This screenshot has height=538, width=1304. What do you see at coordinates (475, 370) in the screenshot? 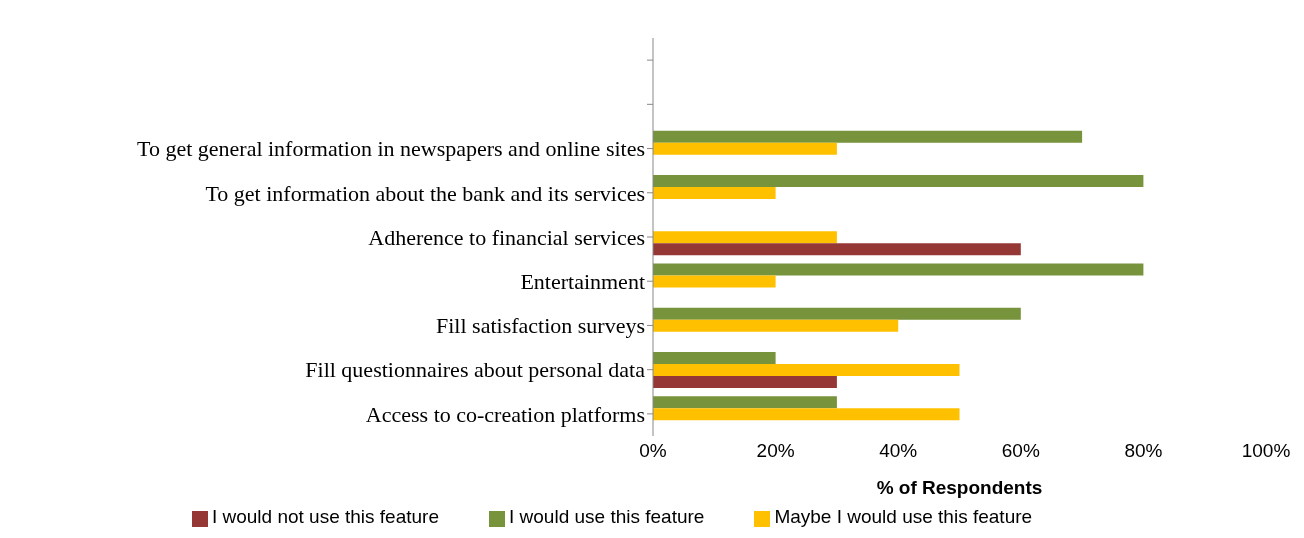
I see `y-tick-label: Fill questionnaires about personal data` at bounding box center [475, 370].